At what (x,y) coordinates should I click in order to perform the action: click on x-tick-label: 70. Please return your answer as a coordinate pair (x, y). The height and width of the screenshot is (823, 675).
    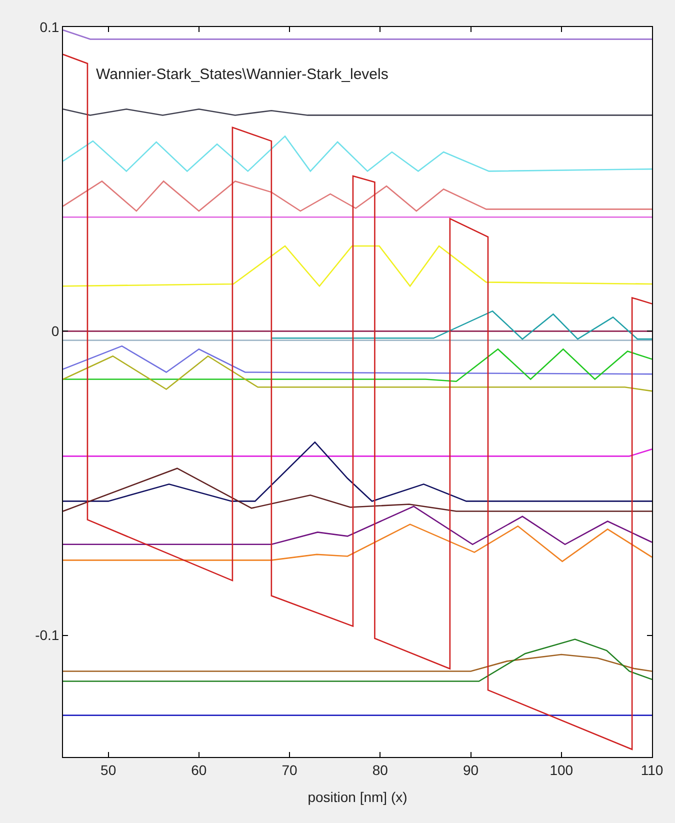
    Looking at the image, I should click on (290, 770).